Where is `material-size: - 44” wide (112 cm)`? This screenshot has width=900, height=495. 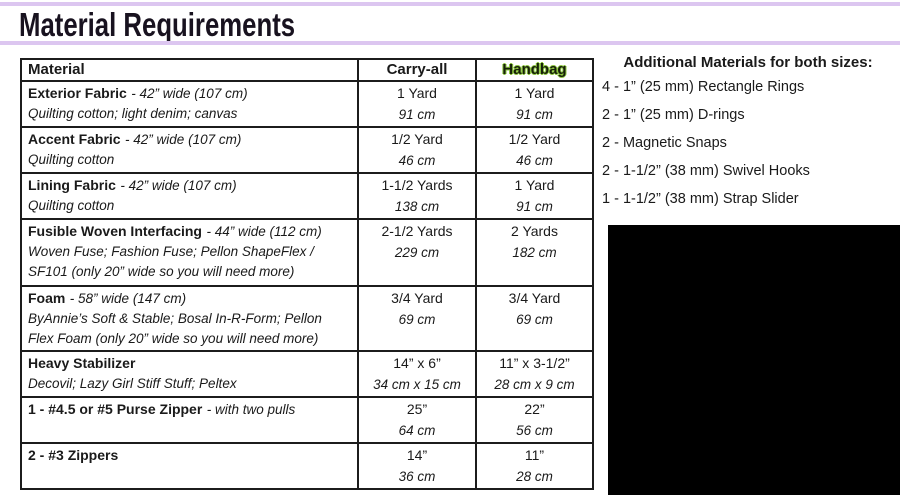 material-size: - 44” wide (112 cm) is located at coordinates (264, 231).